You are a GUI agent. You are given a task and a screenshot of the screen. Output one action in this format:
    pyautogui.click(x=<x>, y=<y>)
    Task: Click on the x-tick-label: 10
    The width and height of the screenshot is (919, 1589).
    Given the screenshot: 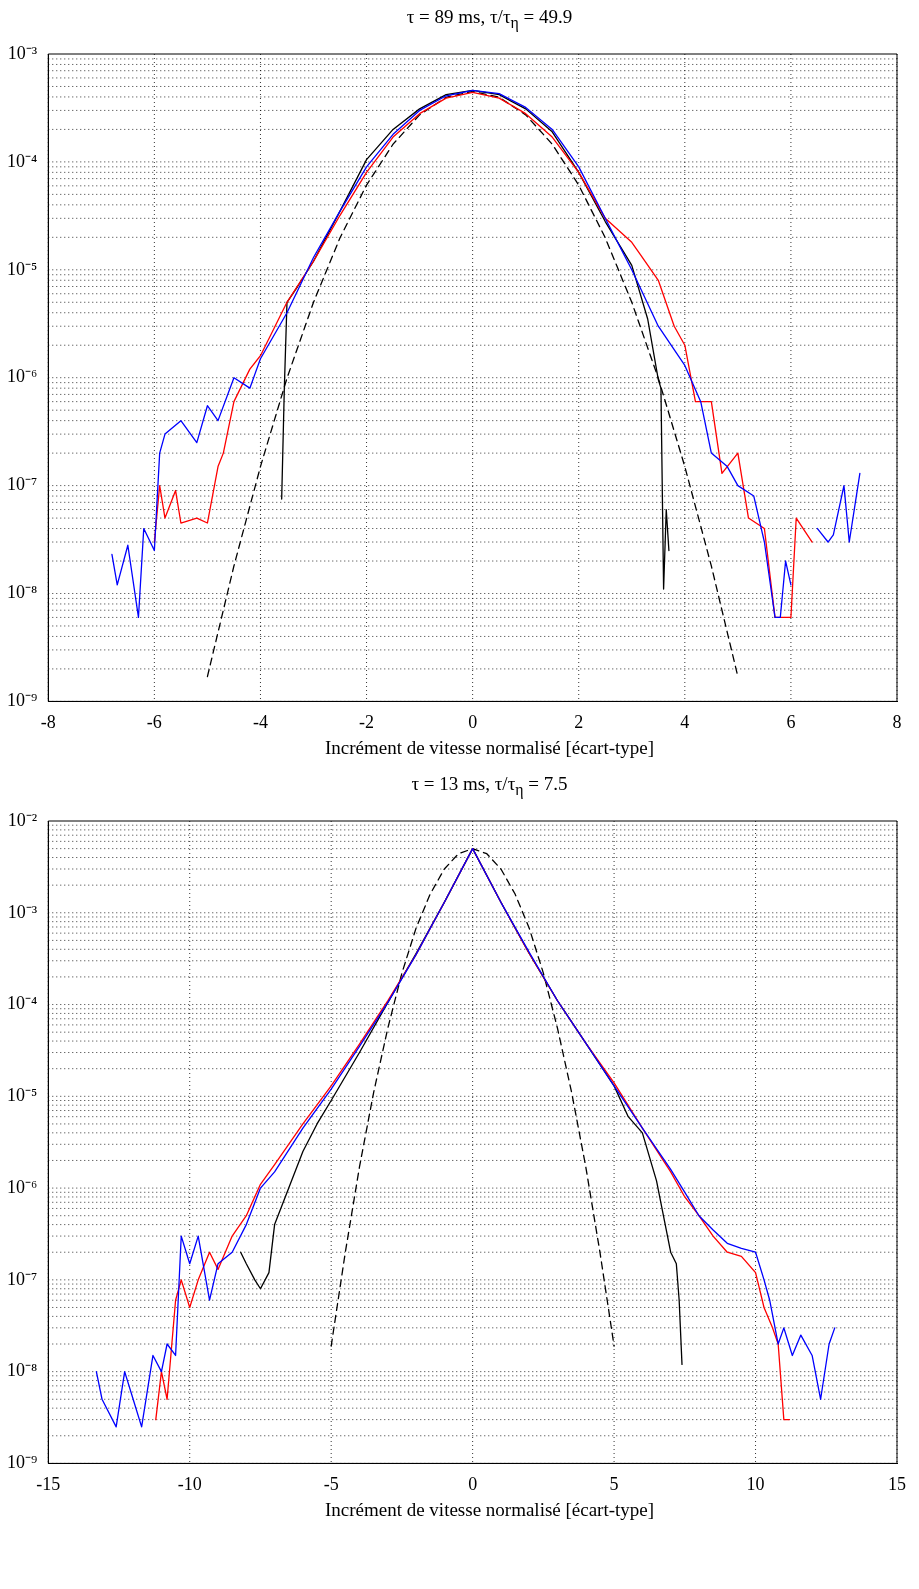 What is the action you would take?
    pyautogui.click(x=755, y=1483)
    